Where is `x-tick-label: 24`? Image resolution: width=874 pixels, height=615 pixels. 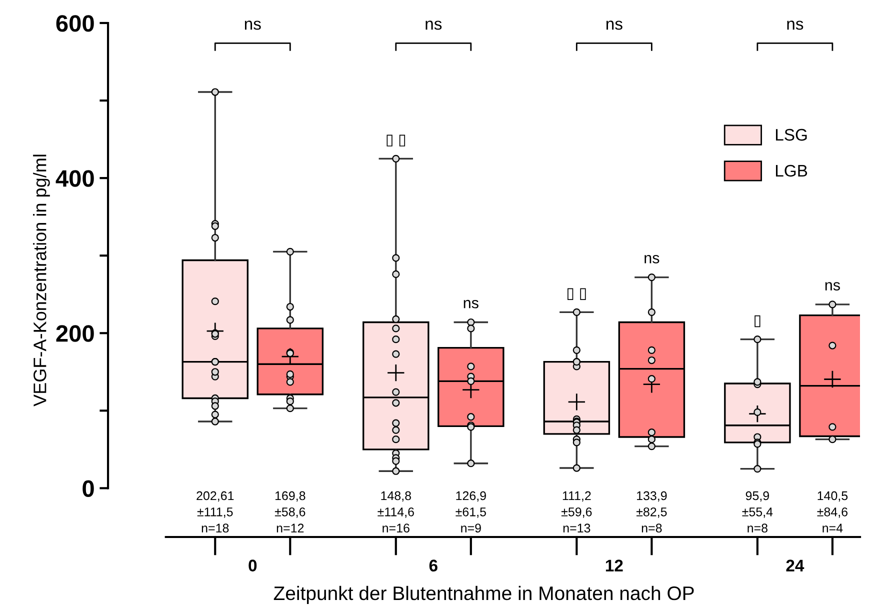 x-tick-label: 24 is located at coordinates (795, 566).